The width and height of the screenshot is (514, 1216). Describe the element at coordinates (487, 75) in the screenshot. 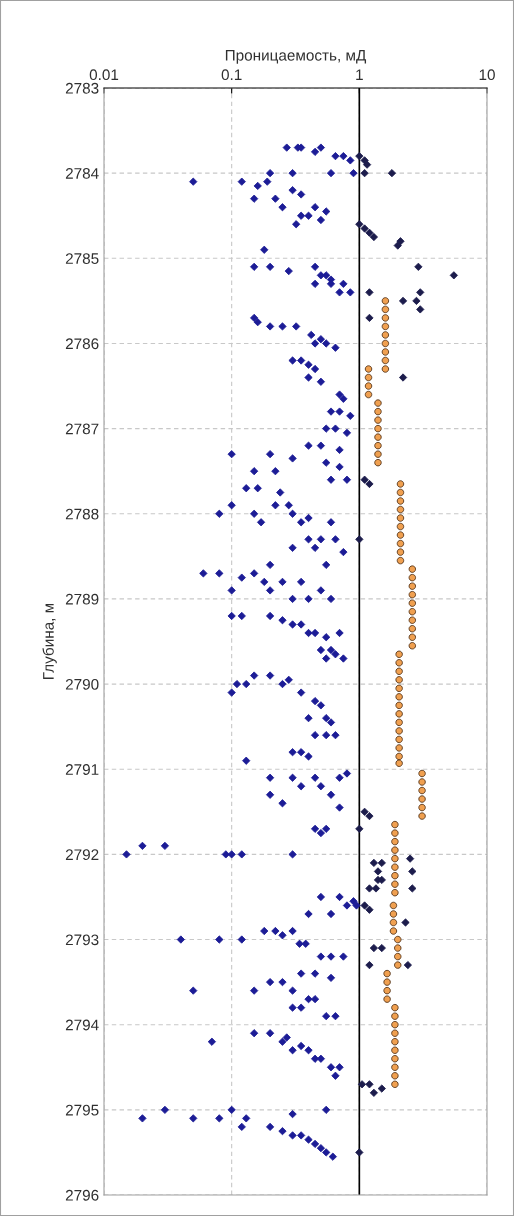

I see `x-tick-label: 10` at that location.